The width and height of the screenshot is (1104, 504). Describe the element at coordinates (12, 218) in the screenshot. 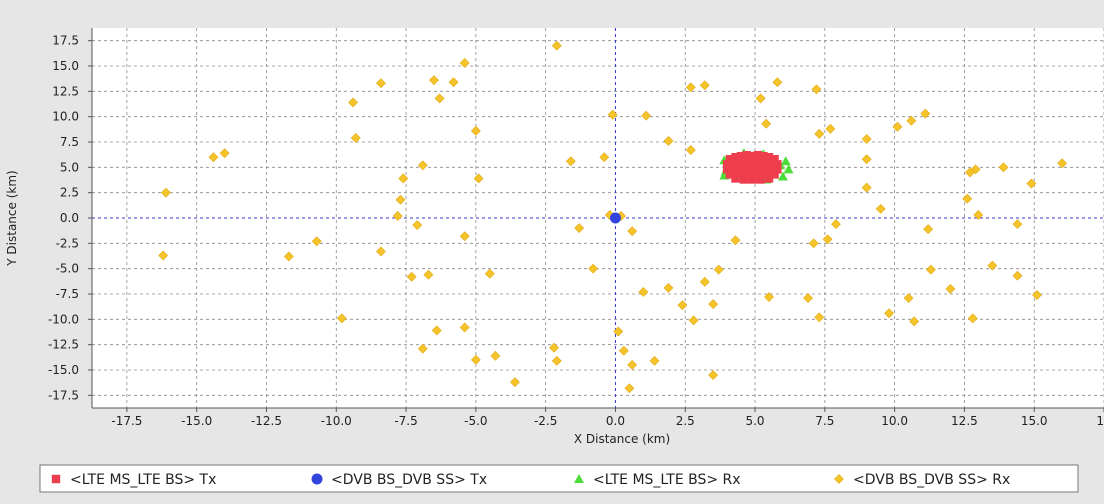

I see `y-axis-title: Y Distance (km)` at that location.